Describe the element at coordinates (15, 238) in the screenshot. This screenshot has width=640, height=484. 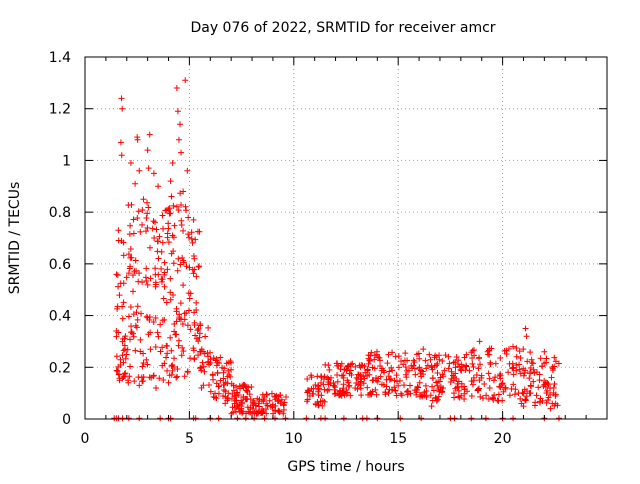
I see `y-axis-label: SRMTID / TECUs` at that location.